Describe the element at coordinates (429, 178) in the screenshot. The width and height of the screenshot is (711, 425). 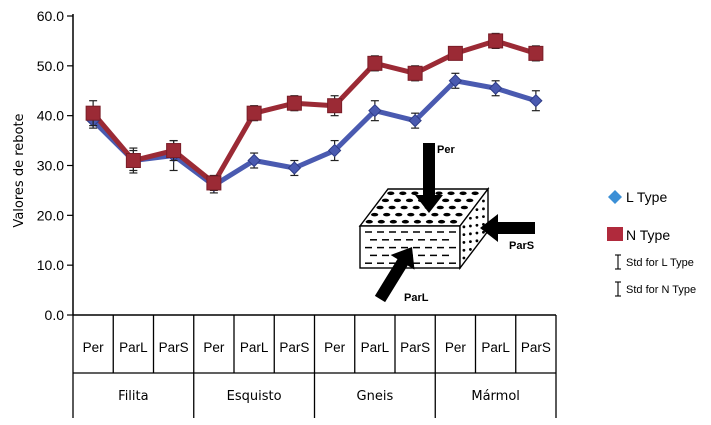
I see `arrow-per` at that location.